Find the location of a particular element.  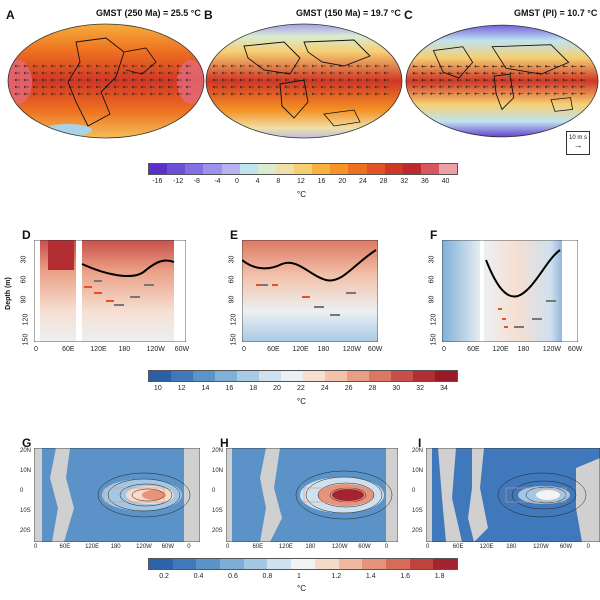

colorbar-tick: 22 is located at coordinates (301, 388).